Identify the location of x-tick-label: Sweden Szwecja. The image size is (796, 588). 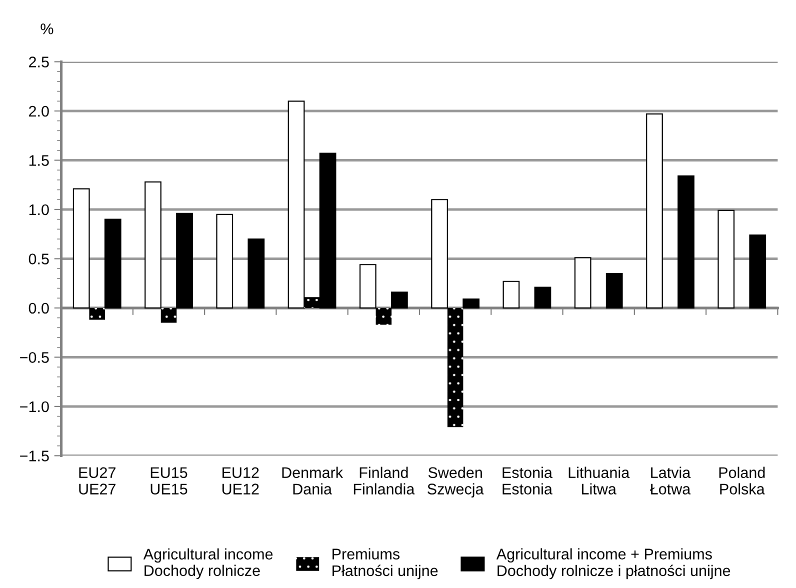
(456, 482).